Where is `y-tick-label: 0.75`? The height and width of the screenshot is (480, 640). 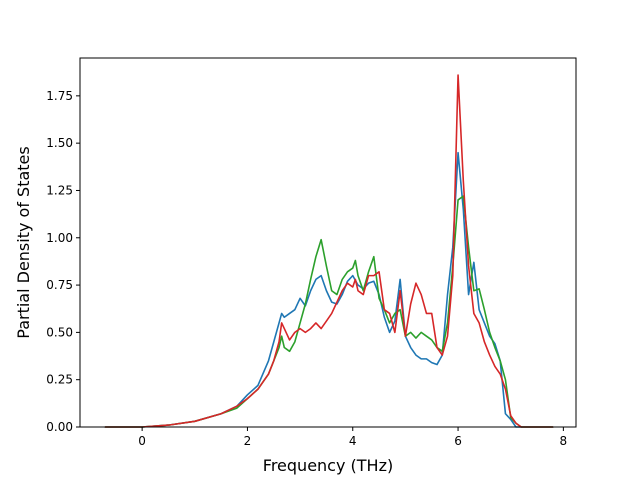
y-tick-label: 0.75 is located at coordinates (59, 285).